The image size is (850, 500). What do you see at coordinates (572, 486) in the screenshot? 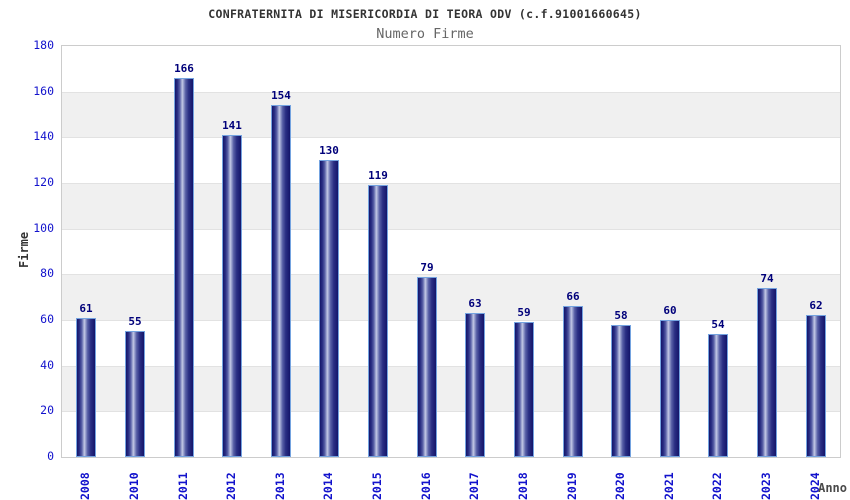
I see `x-tick-label: 2019` at bounding box center [572, 486].